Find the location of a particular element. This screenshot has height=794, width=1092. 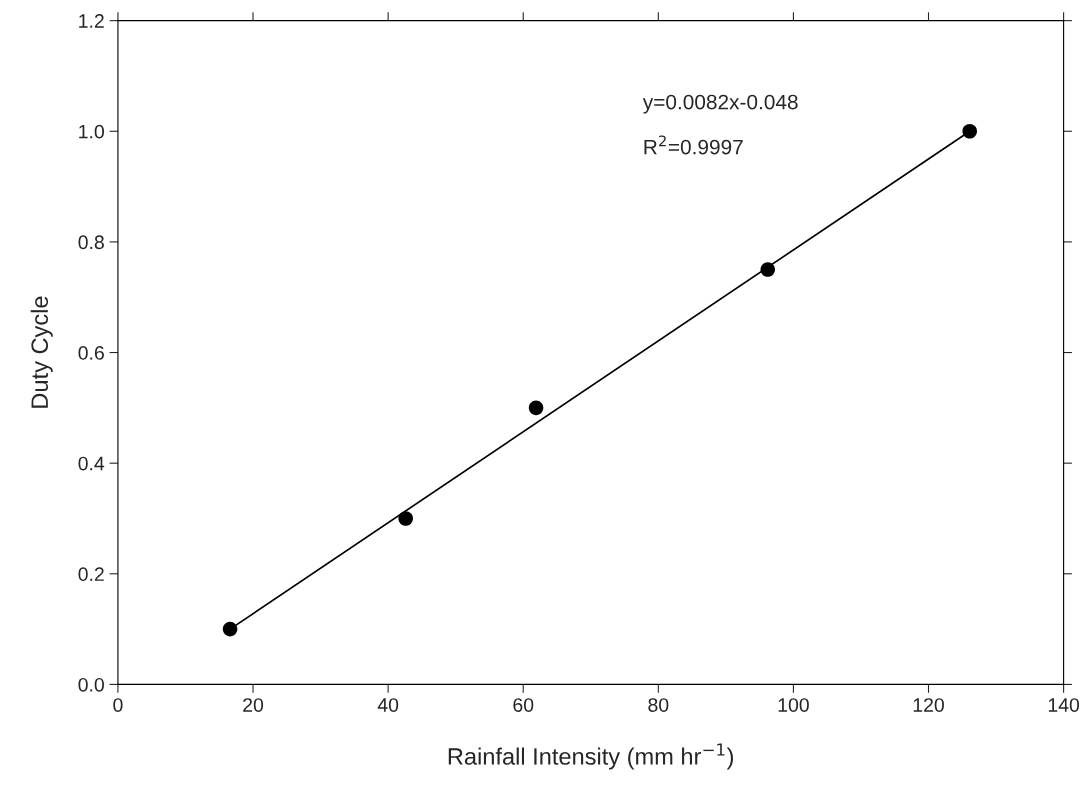

y-tick-label: 0.6 is located at coordinates (91, 353).